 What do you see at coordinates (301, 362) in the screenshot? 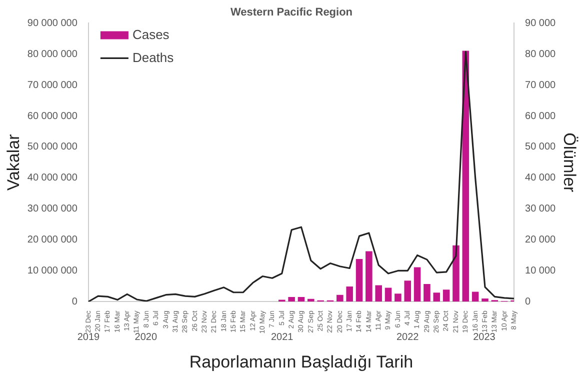
I see `x-axis-title: Raporlamanın Başladığı Tarih` at bounding box center [301, 362].